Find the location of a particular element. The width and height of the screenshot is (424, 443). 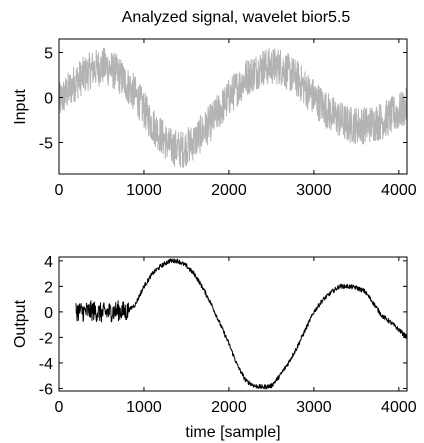

y-tick-label: 2 is located at coordinates (48, 287).